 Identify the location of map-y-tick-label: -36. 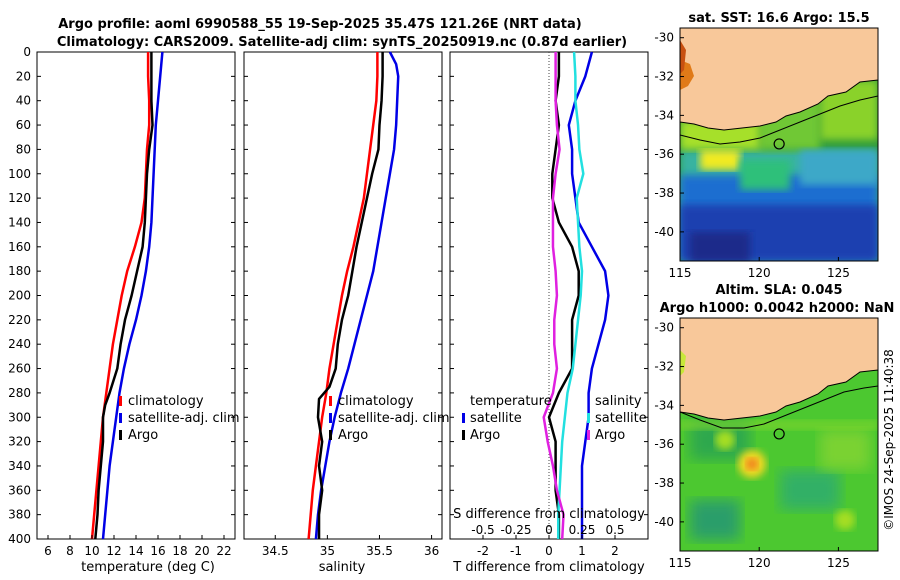
(664, 444).